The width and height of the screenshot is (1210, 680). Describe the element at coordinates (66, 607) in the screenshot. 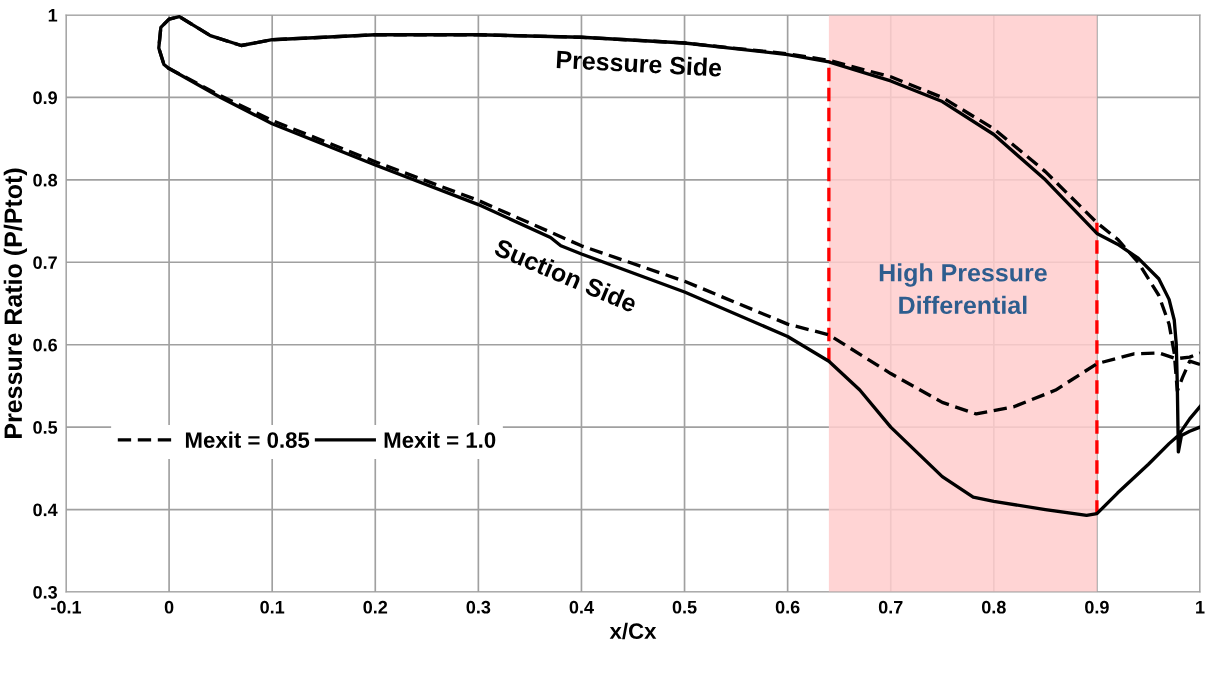

I see `x-tick-label: -0.1` at that location.